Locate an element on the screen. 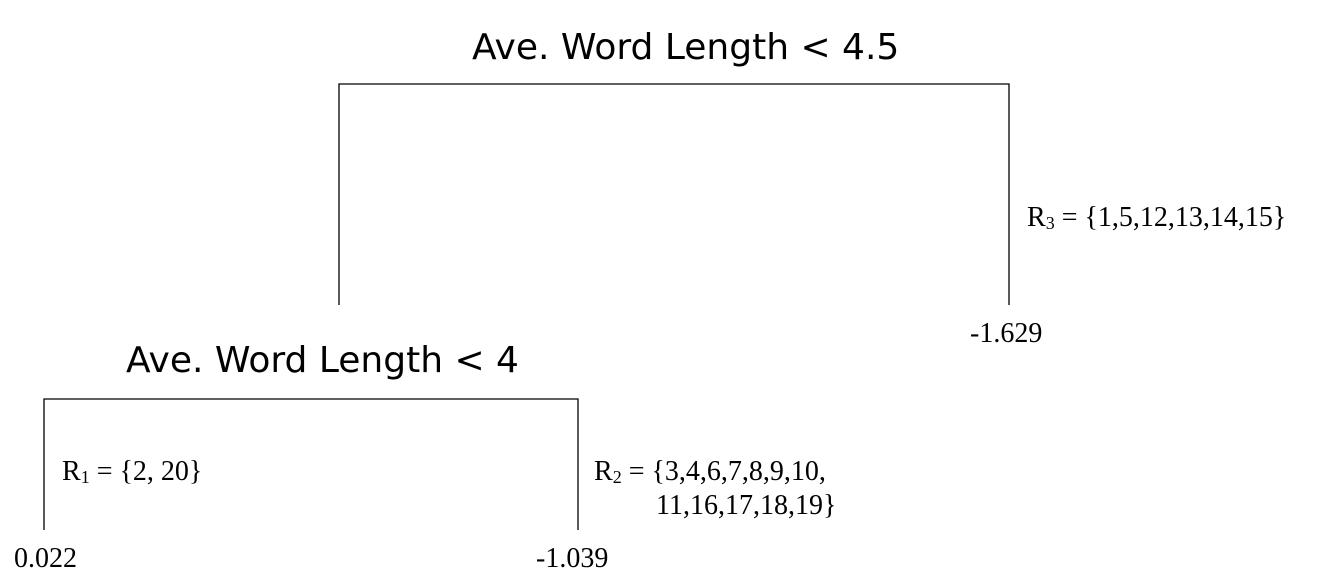  region-r3-label: R3 = {1,5,12,13,14,15} is located at coordinates (1157, 217).